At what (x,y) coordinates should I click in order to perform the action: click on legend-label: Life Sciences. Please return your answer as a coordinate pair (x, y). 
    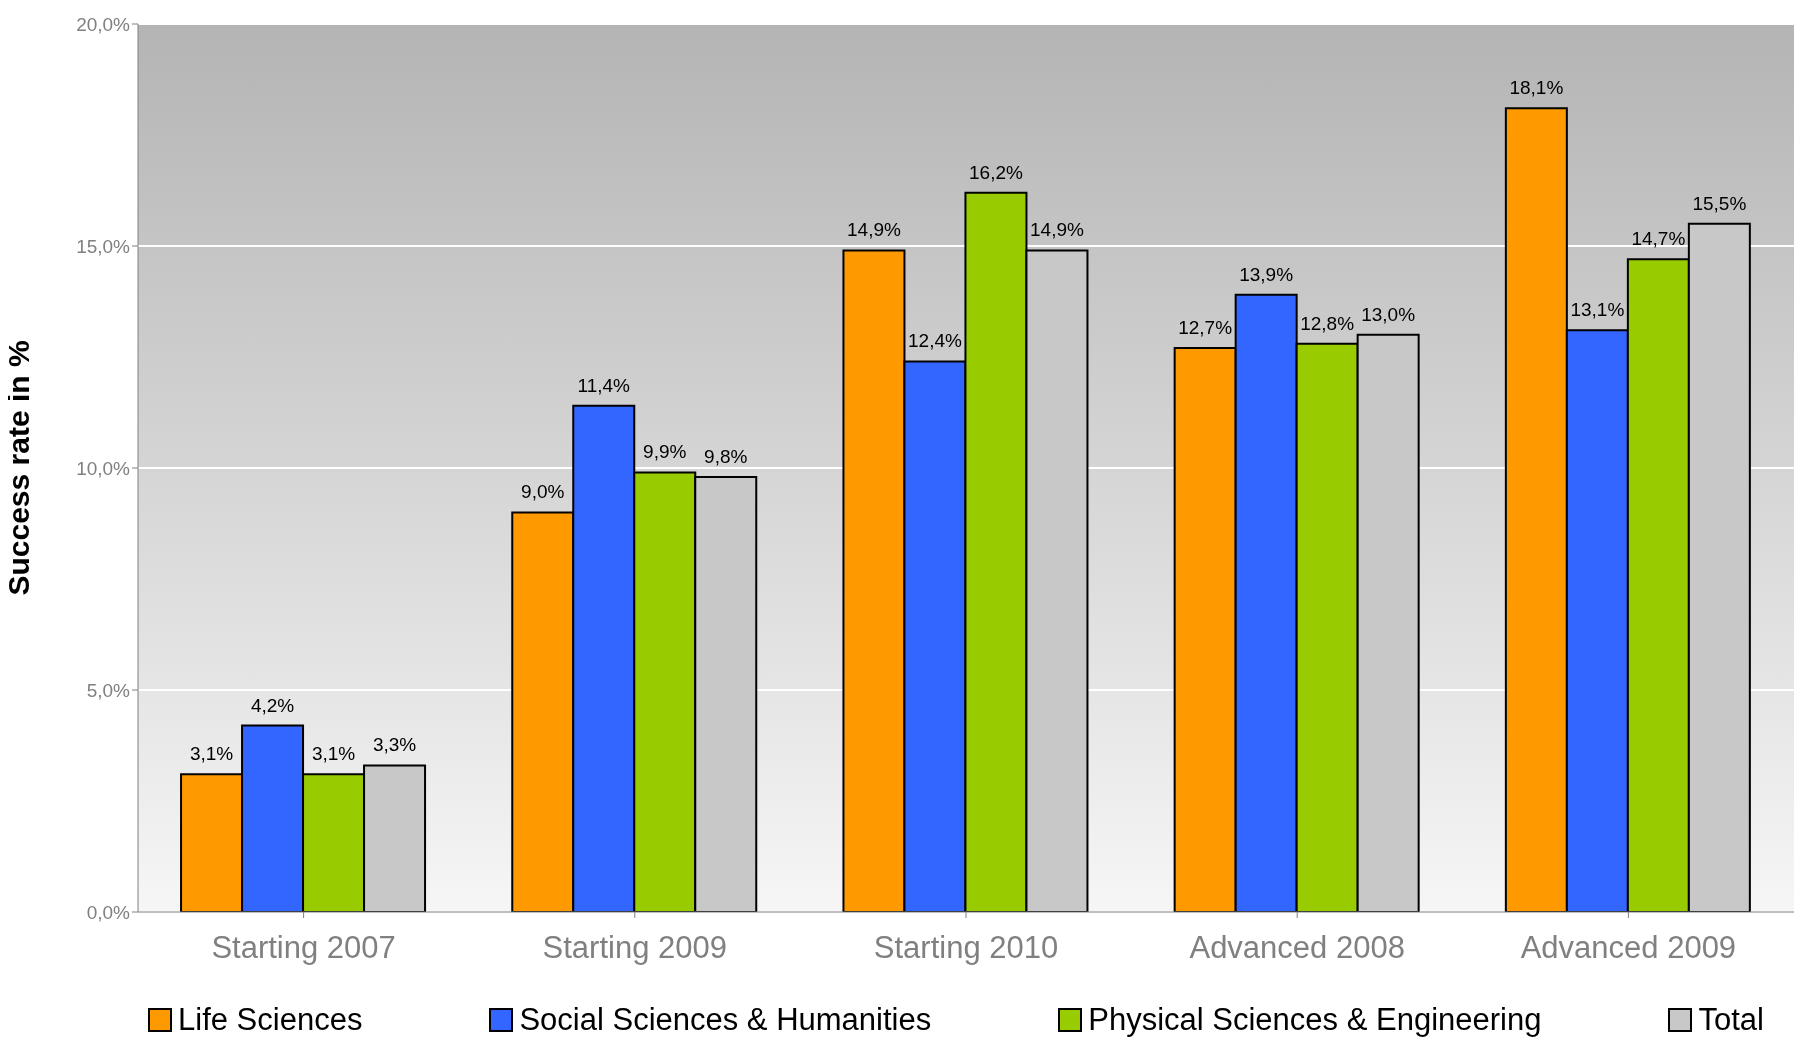
    Looking at the image, I should click on (270, 1020).